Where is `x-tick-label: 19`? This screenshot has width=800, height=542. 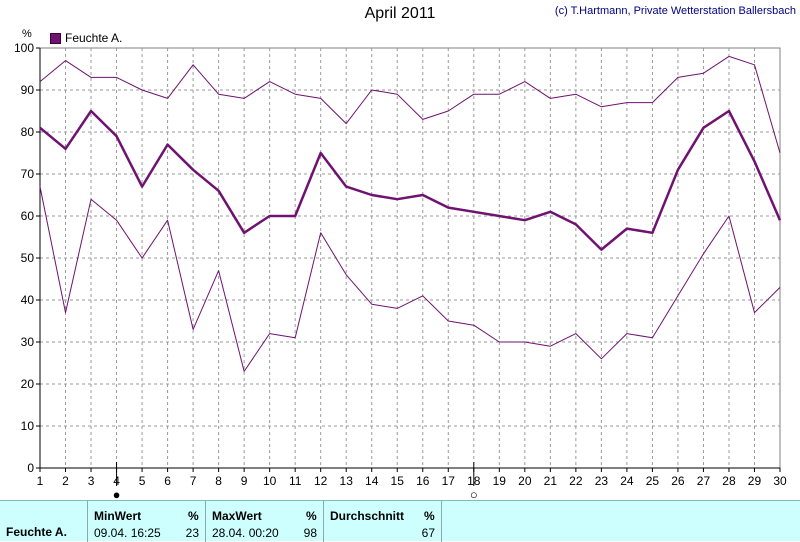 x-tick-label: 19 is located at coordinates (500, 481).